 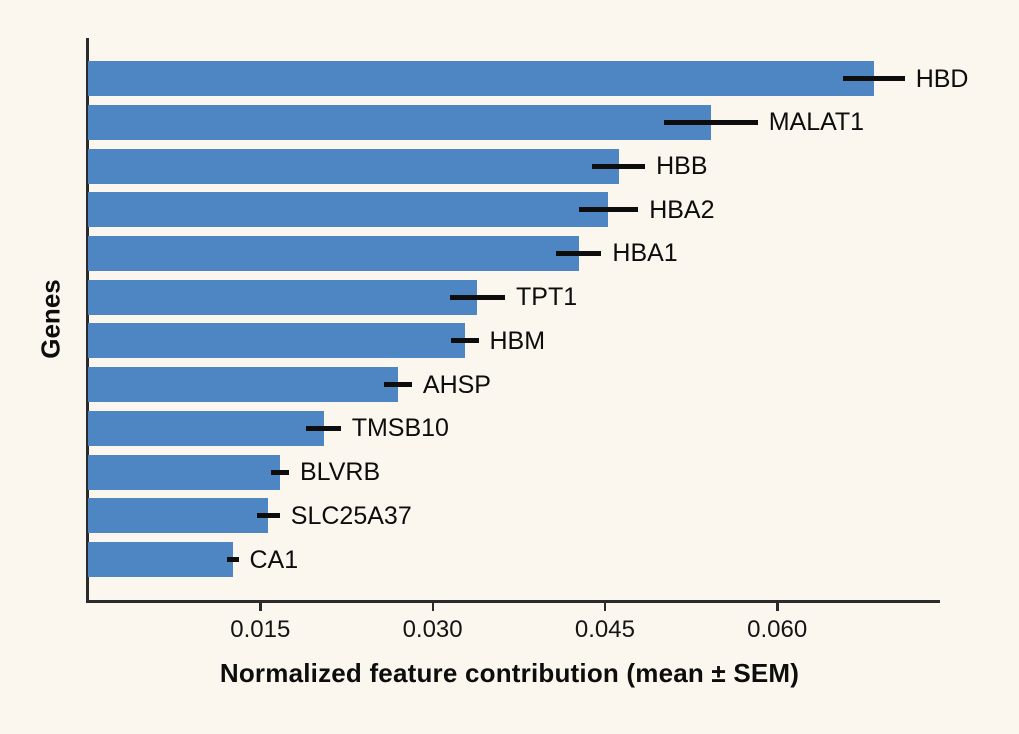 I want to click on bar-malat1, so click(x=399, y=122).